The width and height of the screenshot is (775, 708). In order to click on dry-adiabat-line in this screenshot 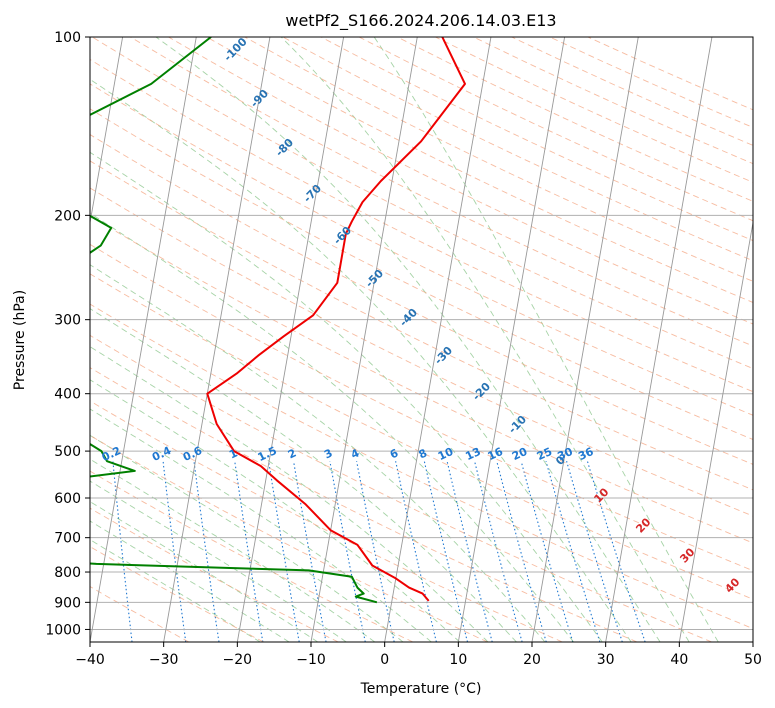, I will do `click(214, 574)`.